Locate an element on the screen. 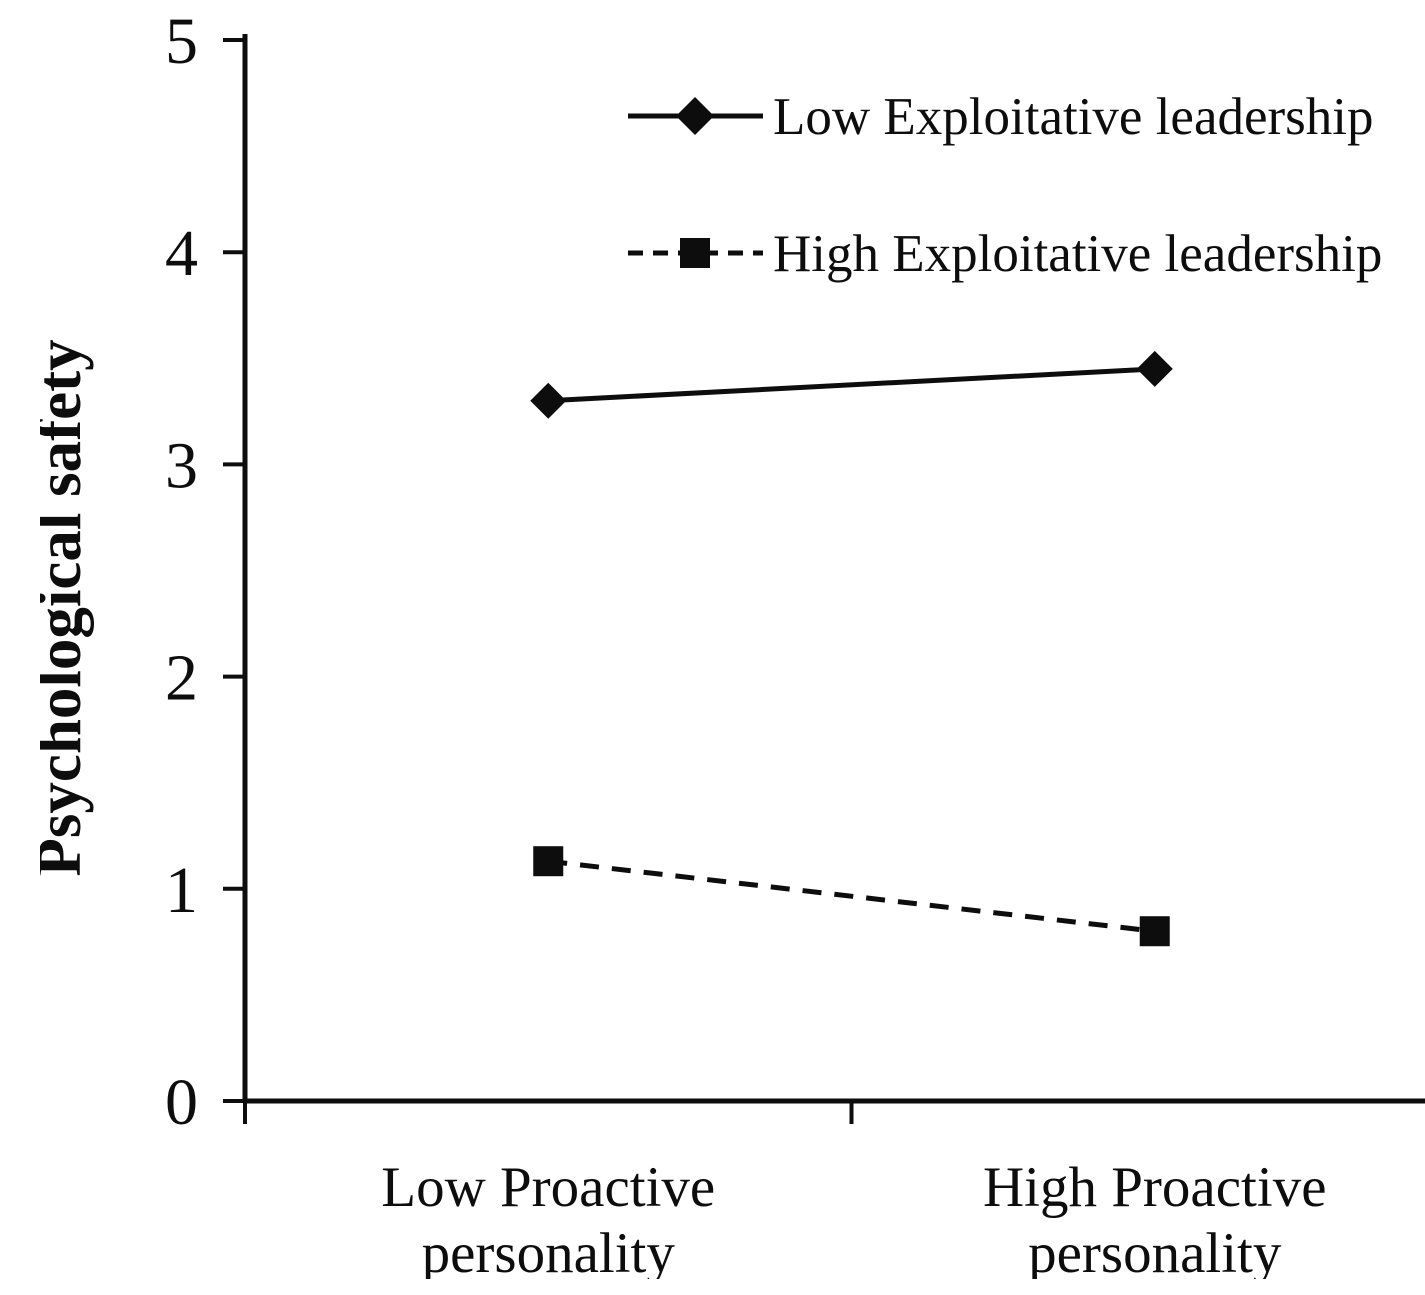 The height and width of the screenshot is (1295, 1425). y-axis-title: Psychological safety is located at coordinates (67, 607).